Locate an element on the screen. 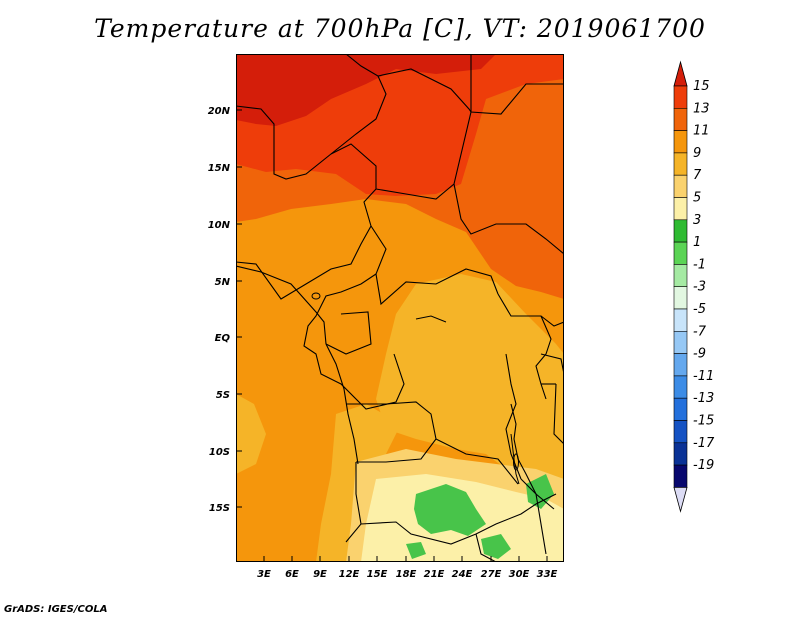 This screenshot has width=800, height=618. lat-label: 20N is located at coordinates (219, 111).